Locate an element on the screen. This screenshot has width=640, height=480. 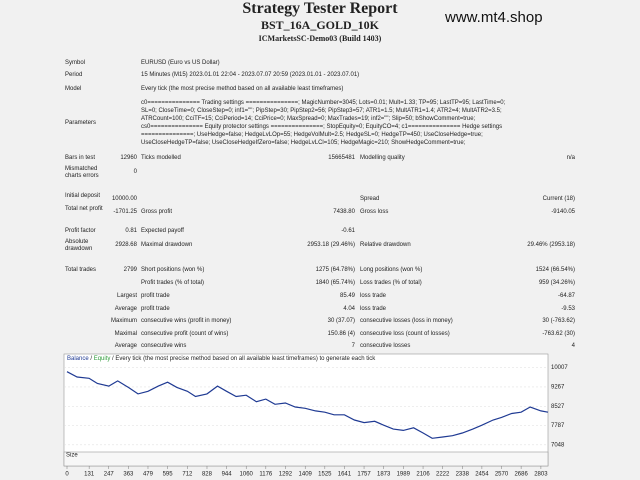
result-value: -763.62 (30) is located at coordinates (558, 334).